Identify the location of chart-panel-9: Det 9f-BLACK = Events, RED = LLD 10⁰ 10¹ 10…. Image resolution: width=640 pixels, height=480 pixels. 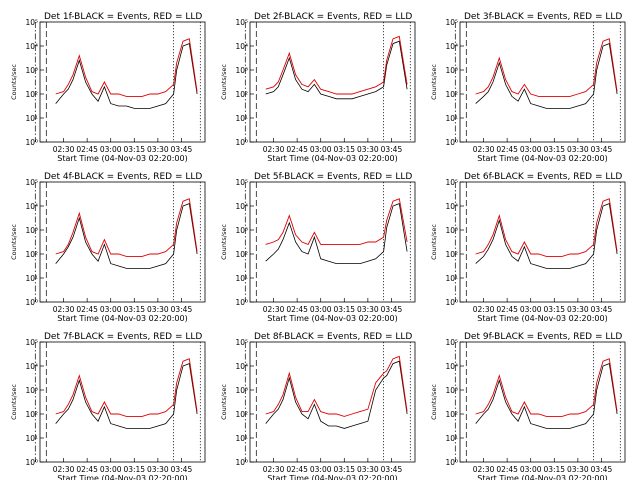
(528, 406).